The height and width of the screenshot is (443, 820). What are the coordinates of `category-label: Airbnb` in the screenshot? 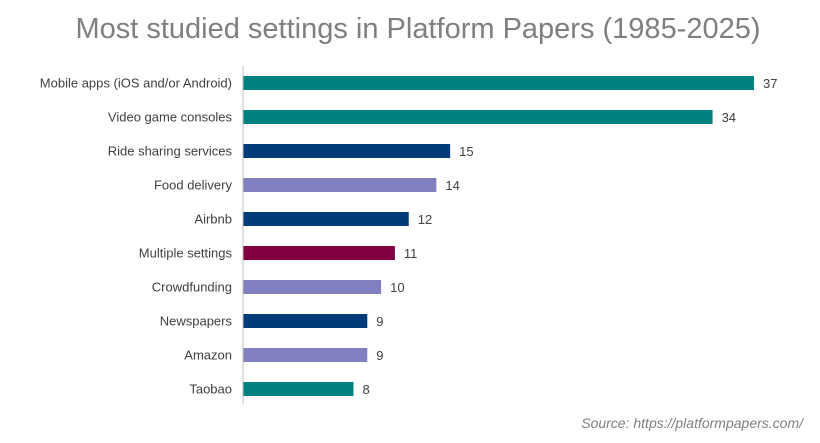 It's located at (213, 219).